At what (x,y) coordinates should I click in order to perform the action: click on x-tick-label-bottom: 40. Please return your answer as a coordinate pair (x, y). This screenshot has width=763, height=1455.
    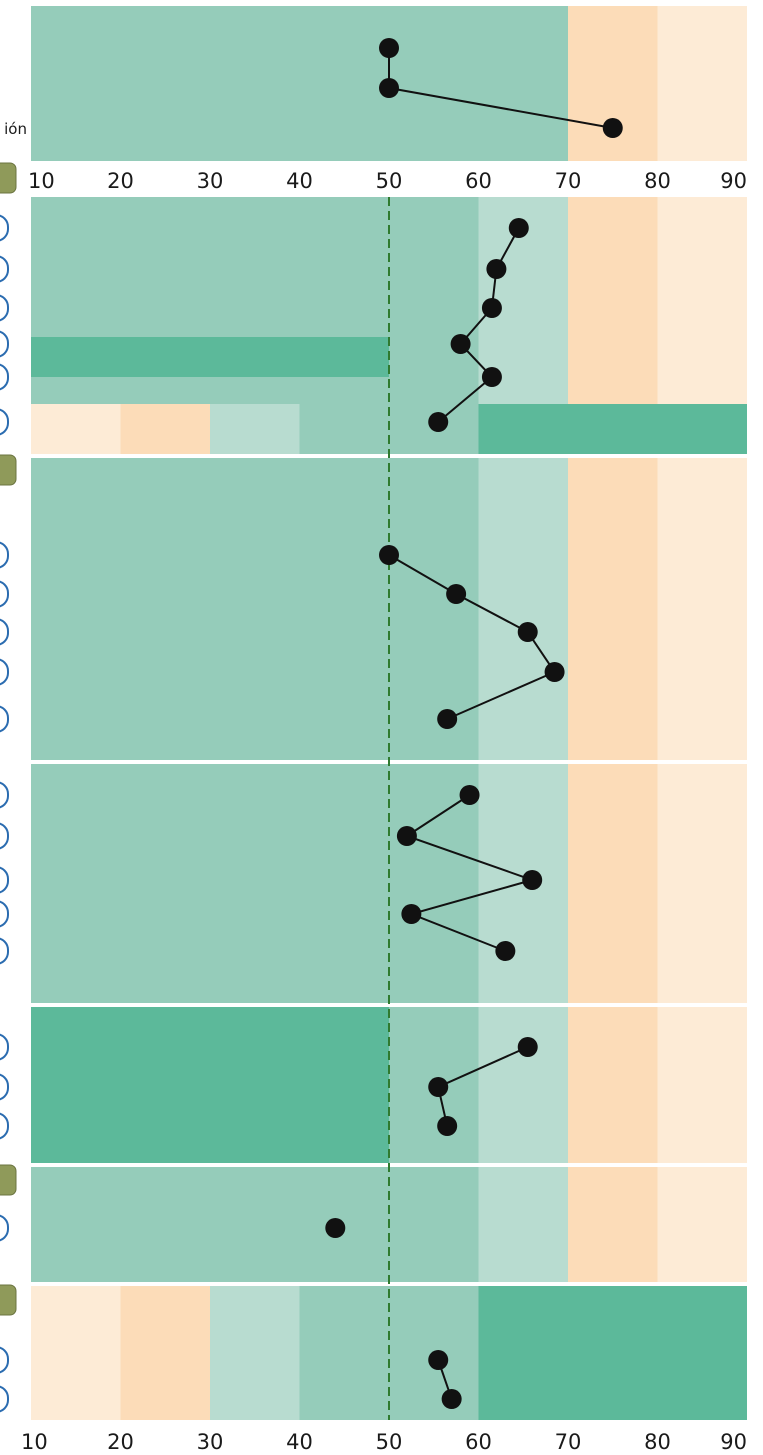
    Looking at the image, I should click on (299, 1442).